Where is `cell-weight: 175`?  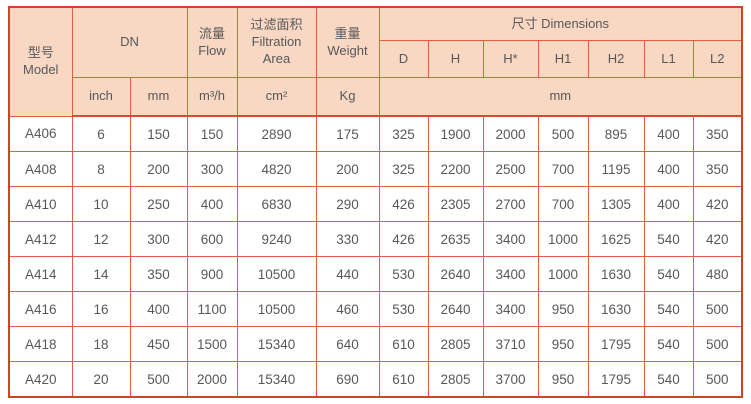
cell-weight: 175 is located at coordinates (347, 133).